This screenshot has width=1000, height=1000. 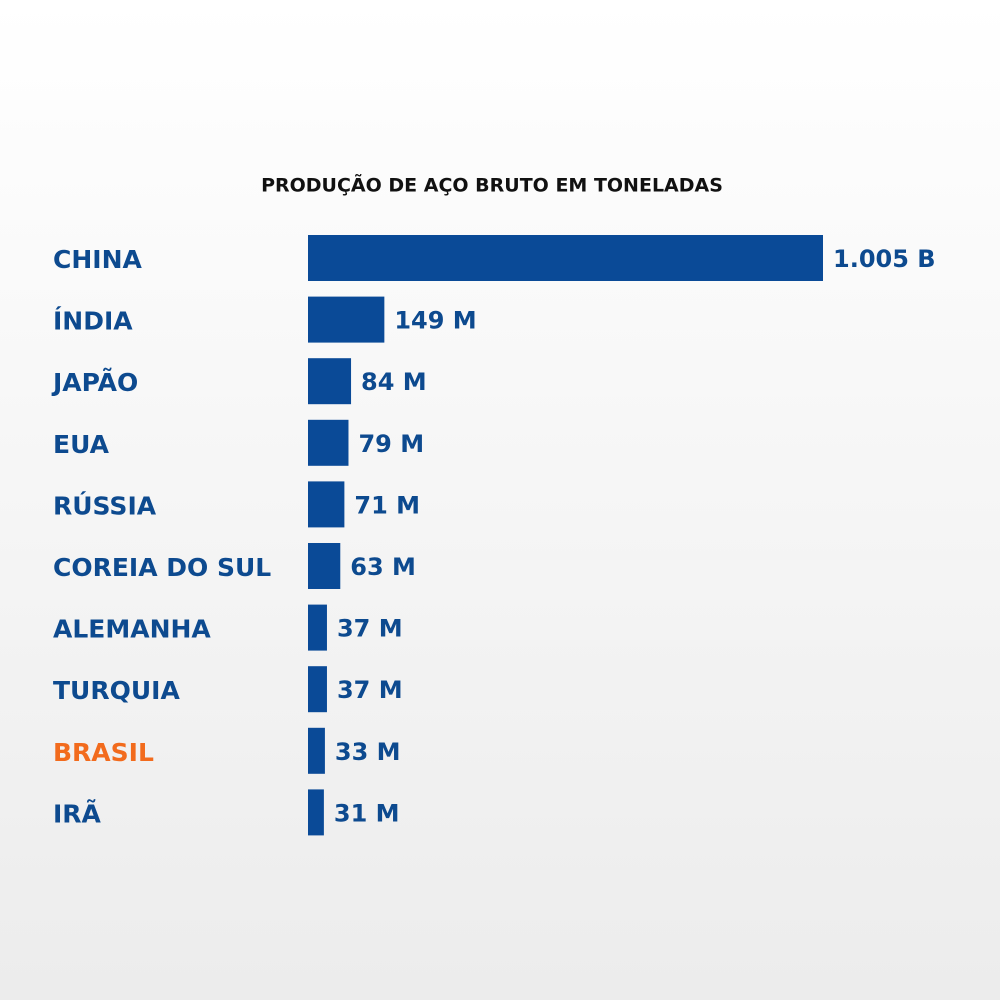 What do you see at coordinates (383, 567) in the screenshot?
I see `value-label: 63 M` at bounding box center [383, 567].